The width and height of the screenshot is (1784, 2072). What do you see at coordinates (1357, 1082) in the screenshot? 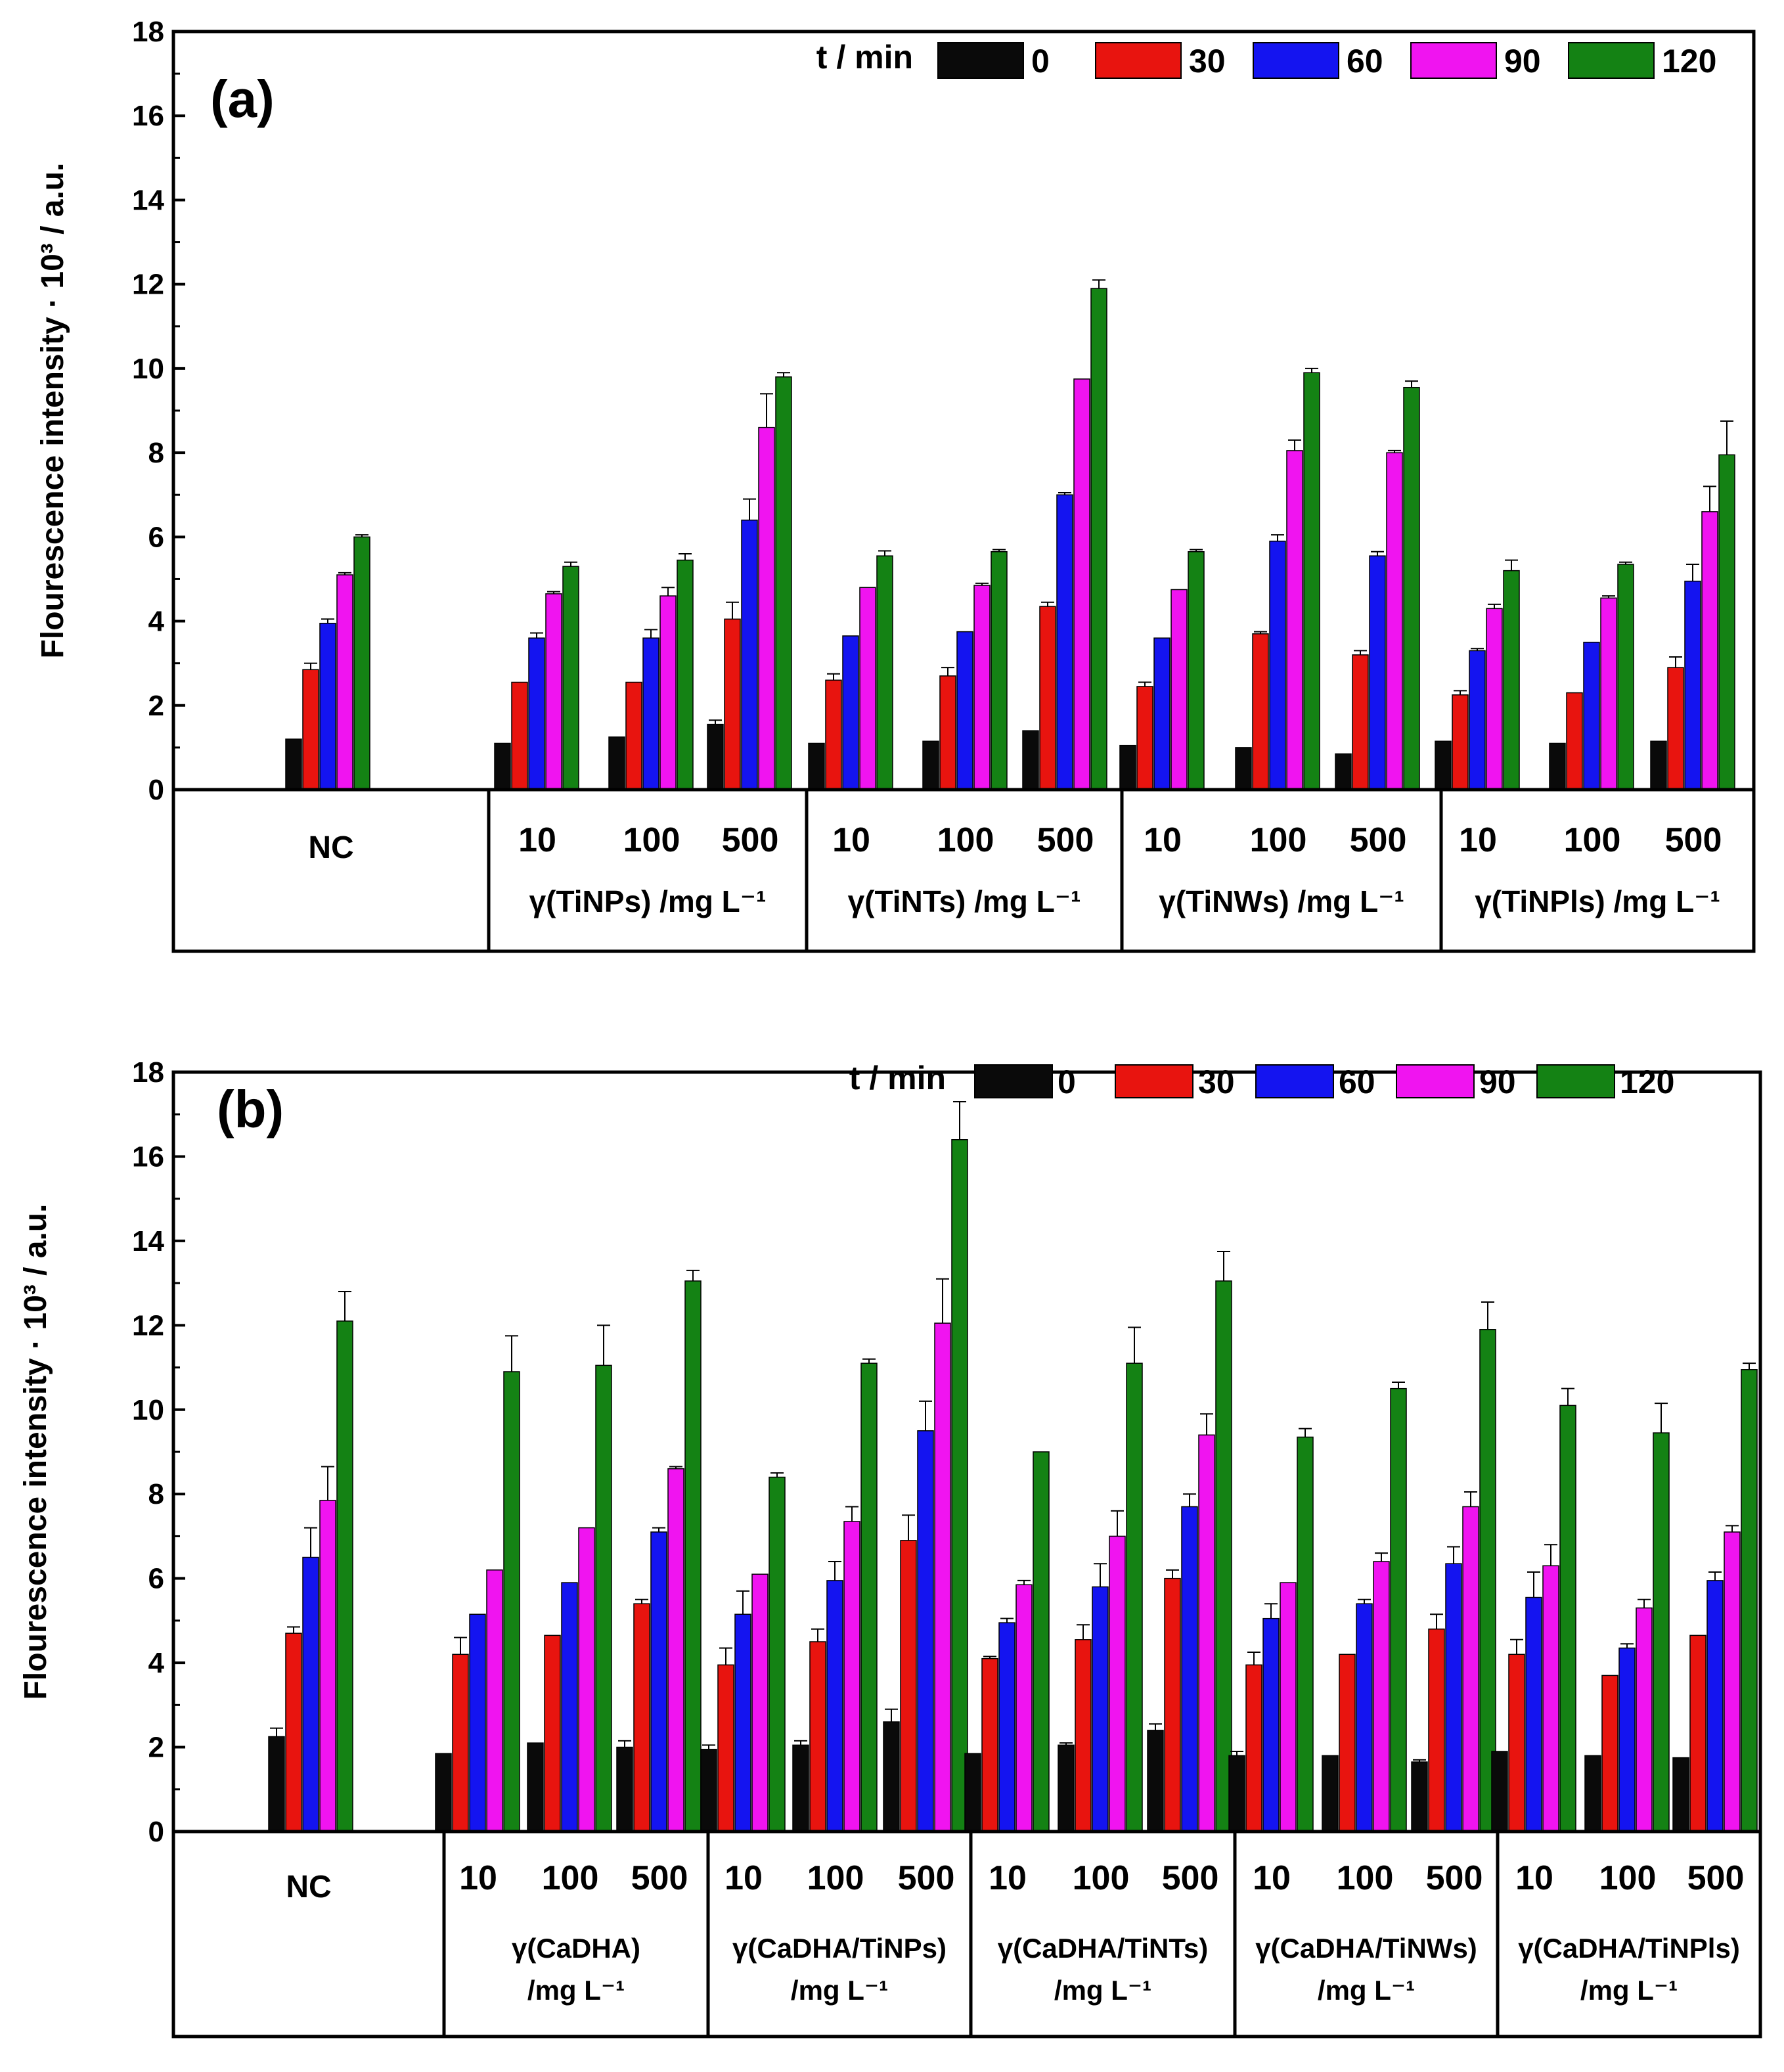
I see `legend-label-60: 60` at bounding box center [1357, 1082].